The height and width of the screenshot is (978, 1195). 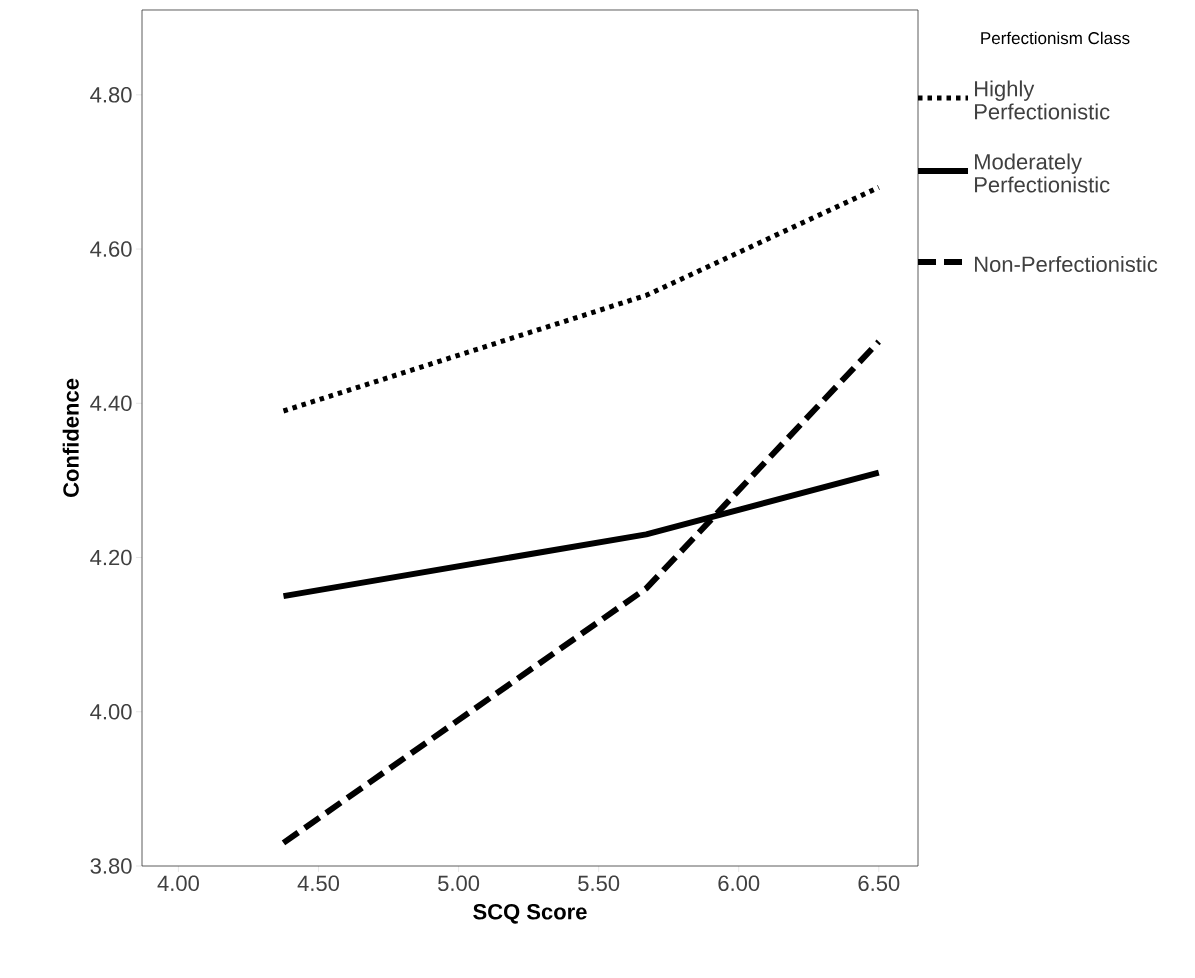 I want to click on x-tick-label: 5.50, so click(x=599, y=883).